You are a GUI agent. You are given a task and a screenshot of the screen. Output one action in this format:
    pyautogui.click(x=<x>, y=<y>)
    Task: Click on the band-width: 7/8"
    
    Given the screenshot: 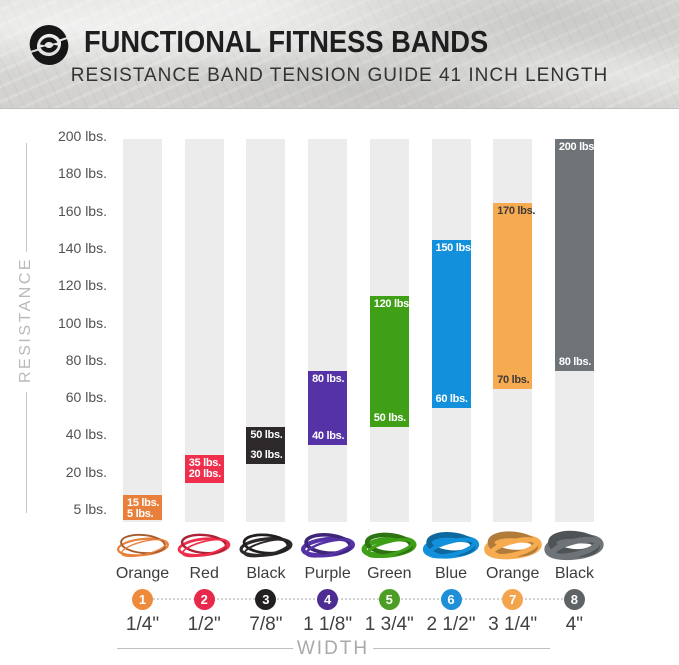 What is the action you would take?
    pyautogui.click(x=266, y=624)
    